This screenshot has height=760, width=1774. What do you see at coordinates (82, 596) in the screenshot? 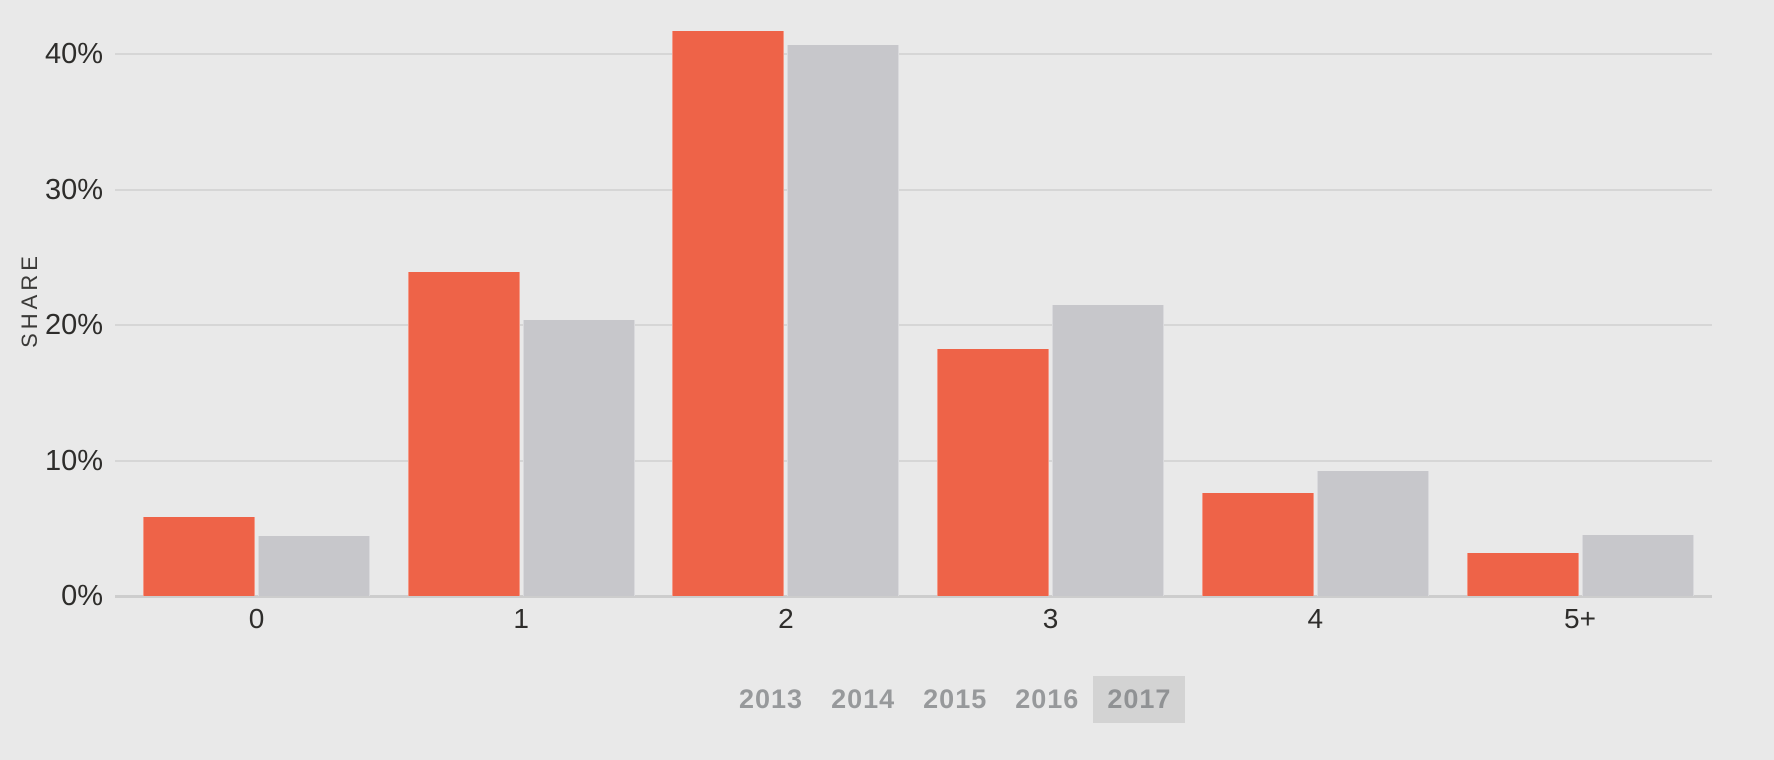
I see `y-tick-label: 0%` at bounding box center [82, 596].